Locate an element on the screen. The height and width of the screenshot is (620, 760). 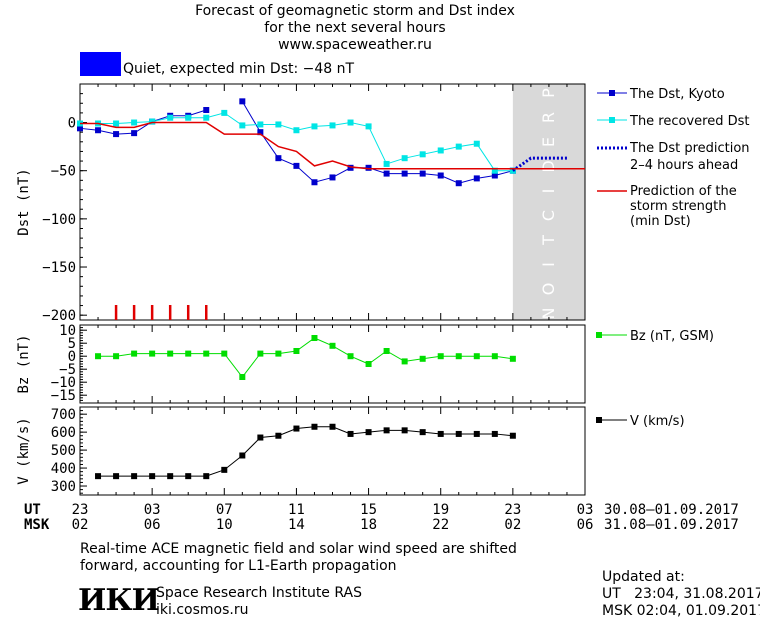
prediction-band is located at coordinates (548, 202).